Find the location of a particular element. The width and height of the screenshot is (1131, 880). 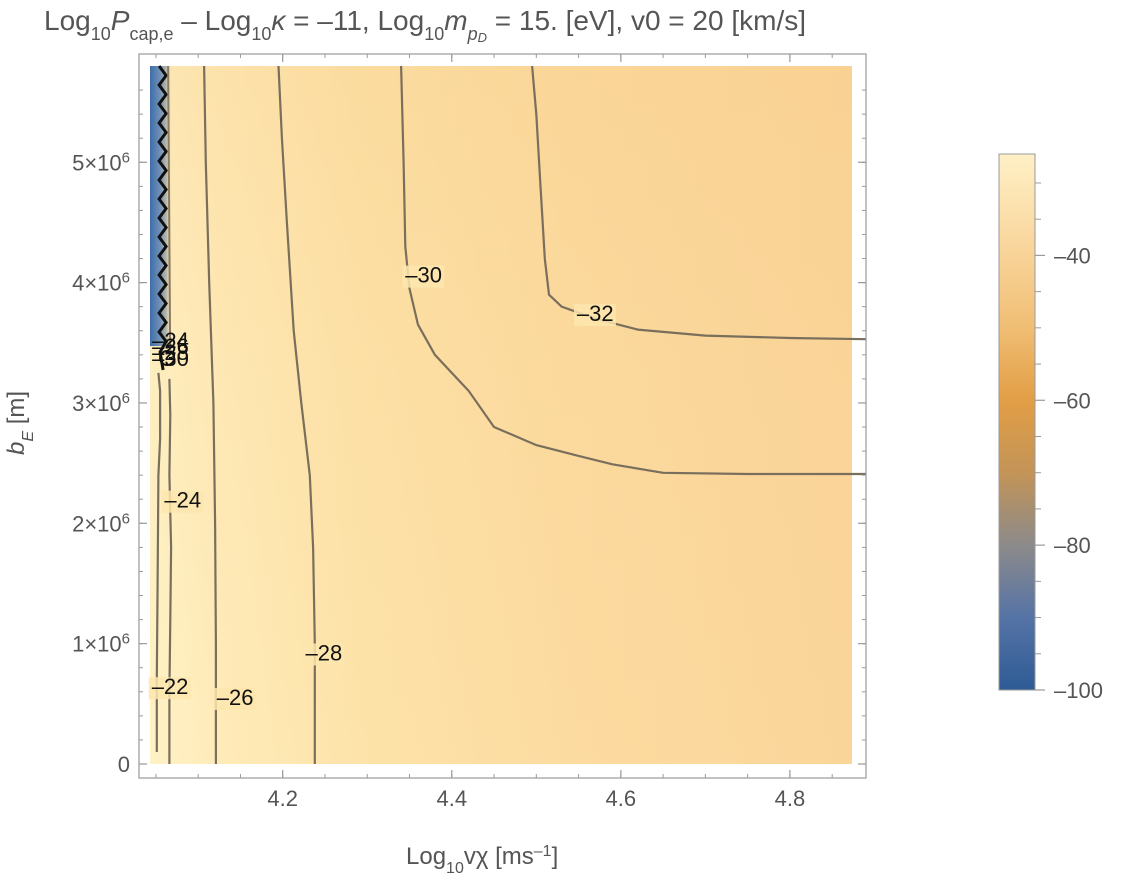

colorbar-tick-label: –100 is located at coordinates (1078, 690).